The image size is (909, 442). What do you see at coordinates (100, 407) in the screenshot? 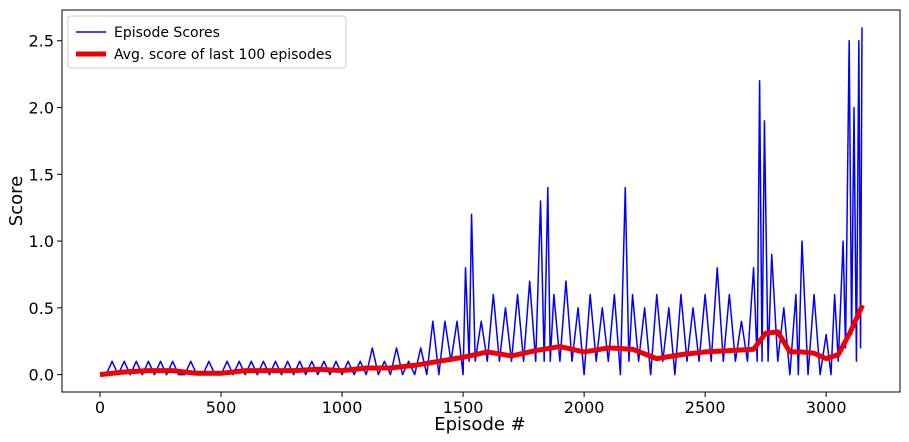
I see `x-tick-label: 0` at bounding box center [100, 407].